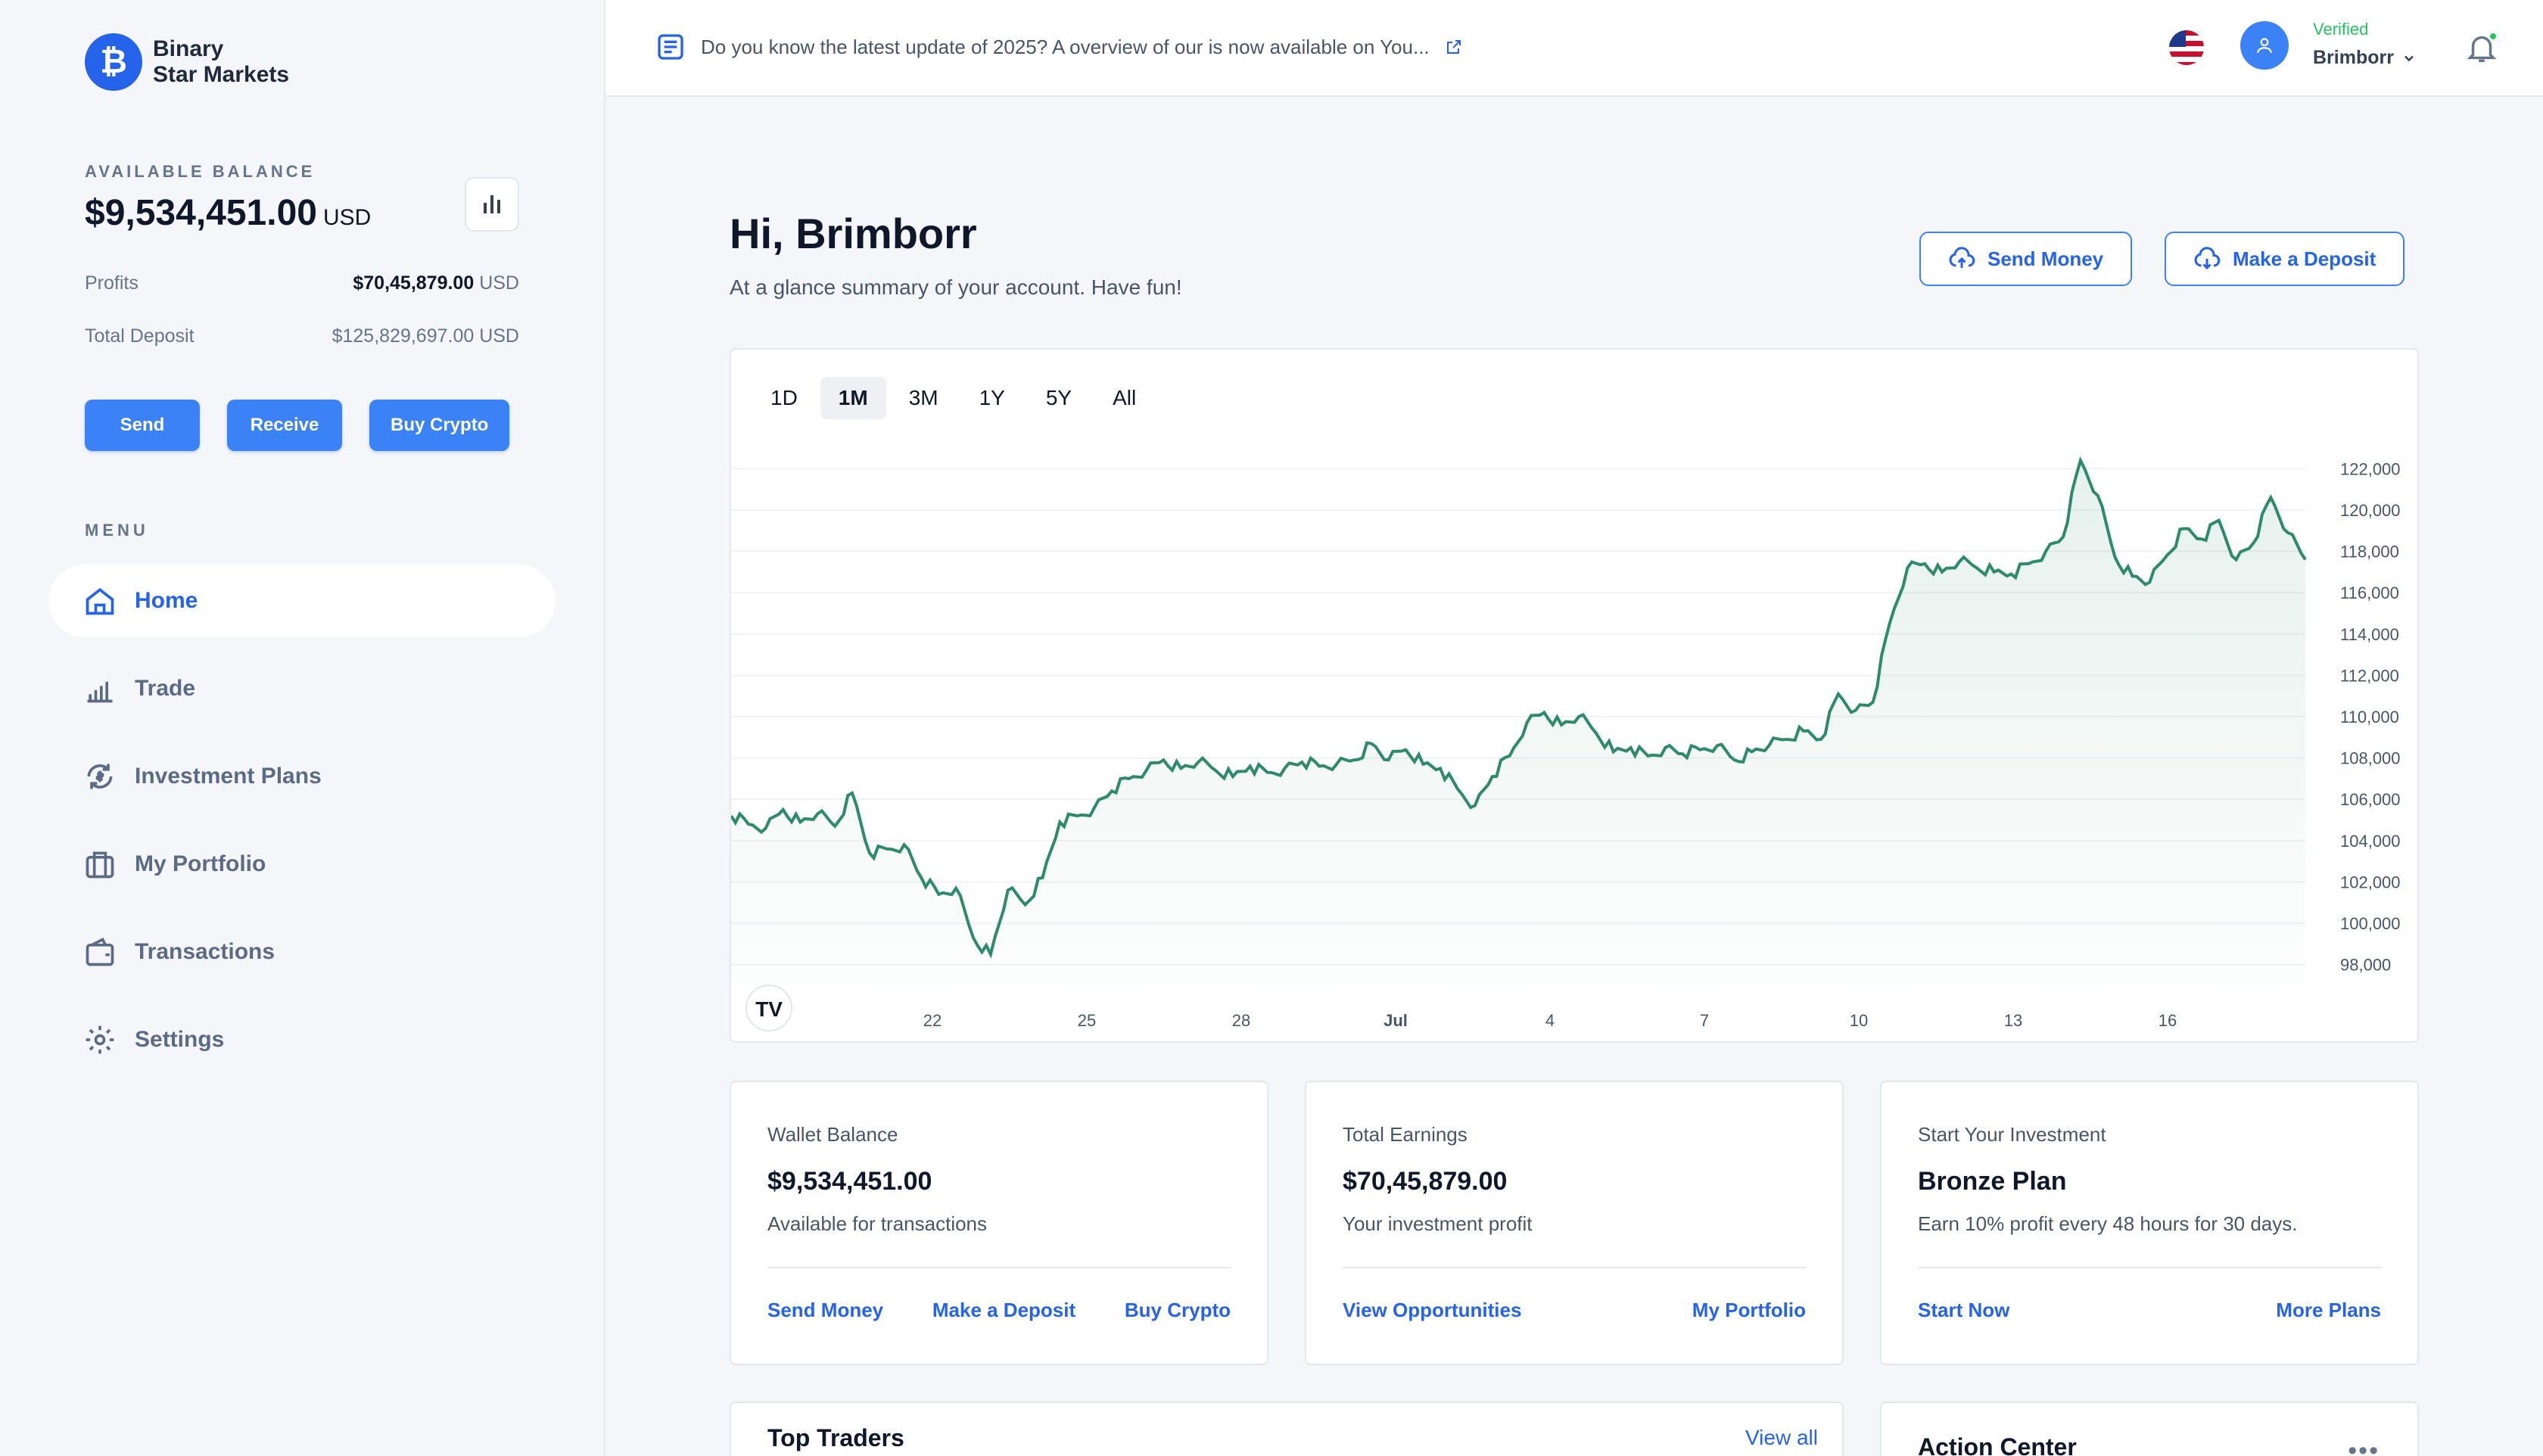 This screenshot has width=2543, height=1456. What do you see at coordinates (100, 865) in the screenshot?
I see `briefcase-icon` at bounding box center [100, 865].